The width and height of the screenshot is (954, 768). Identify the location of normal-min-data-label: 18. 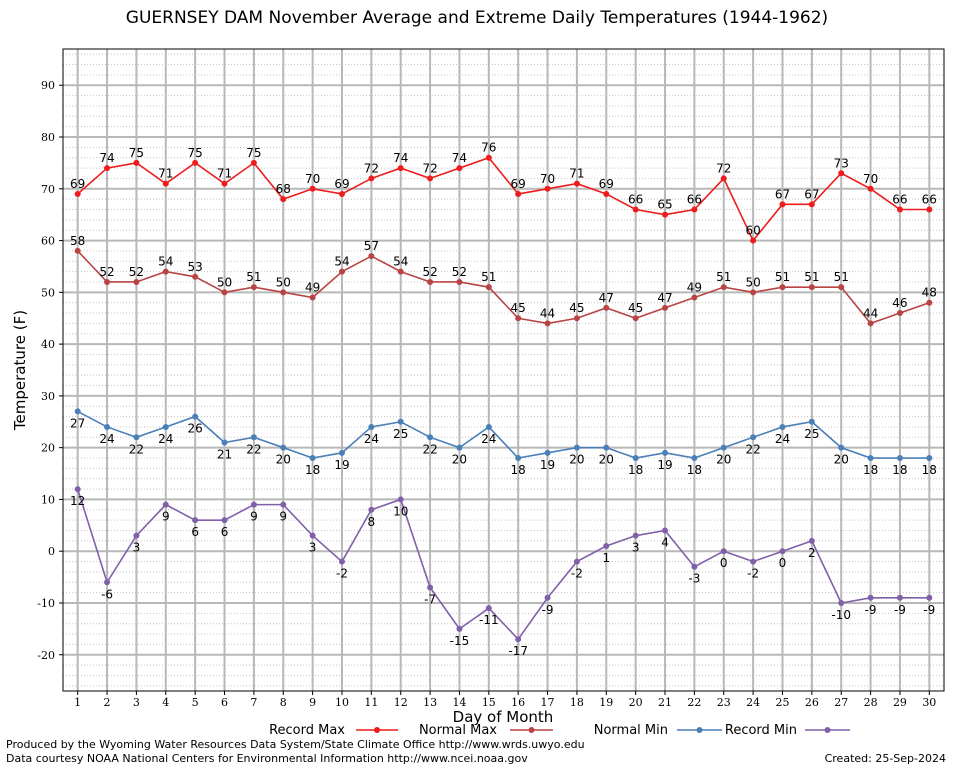
(312, 470).